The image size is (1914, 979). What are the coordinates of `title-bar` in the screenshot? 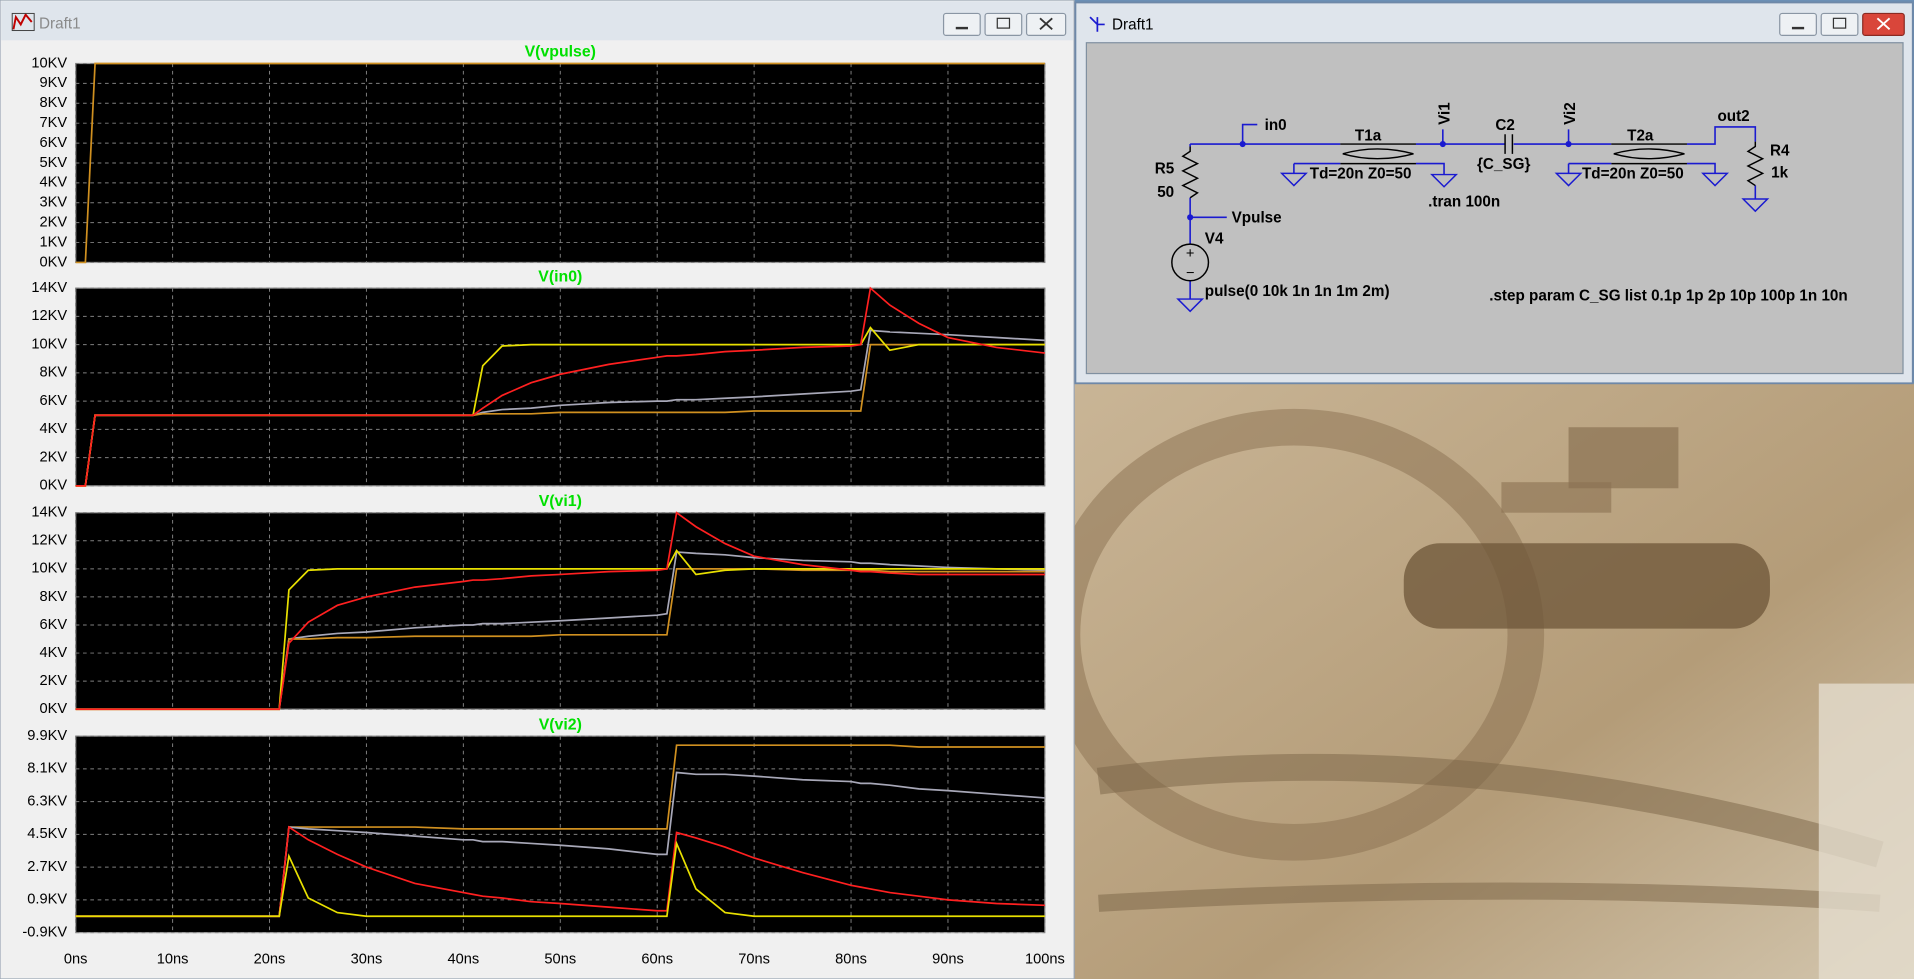 It's located at (537, 21).